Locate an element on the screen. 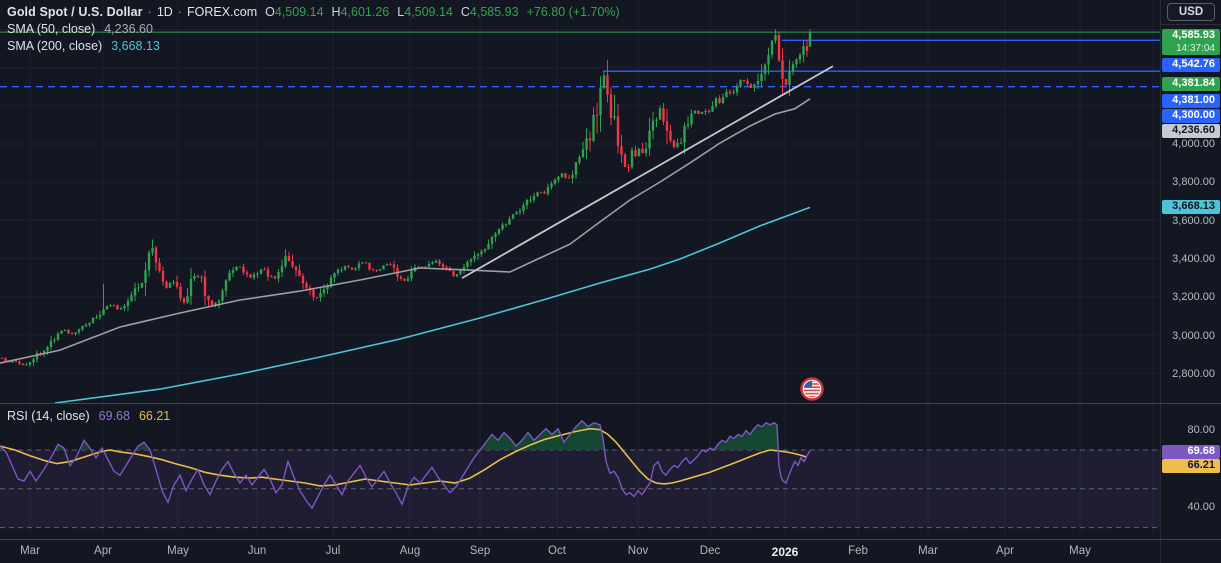 The height and width of the screenshot is (563, 1221). currency-button: USD is located at coordinates (1191, 12).